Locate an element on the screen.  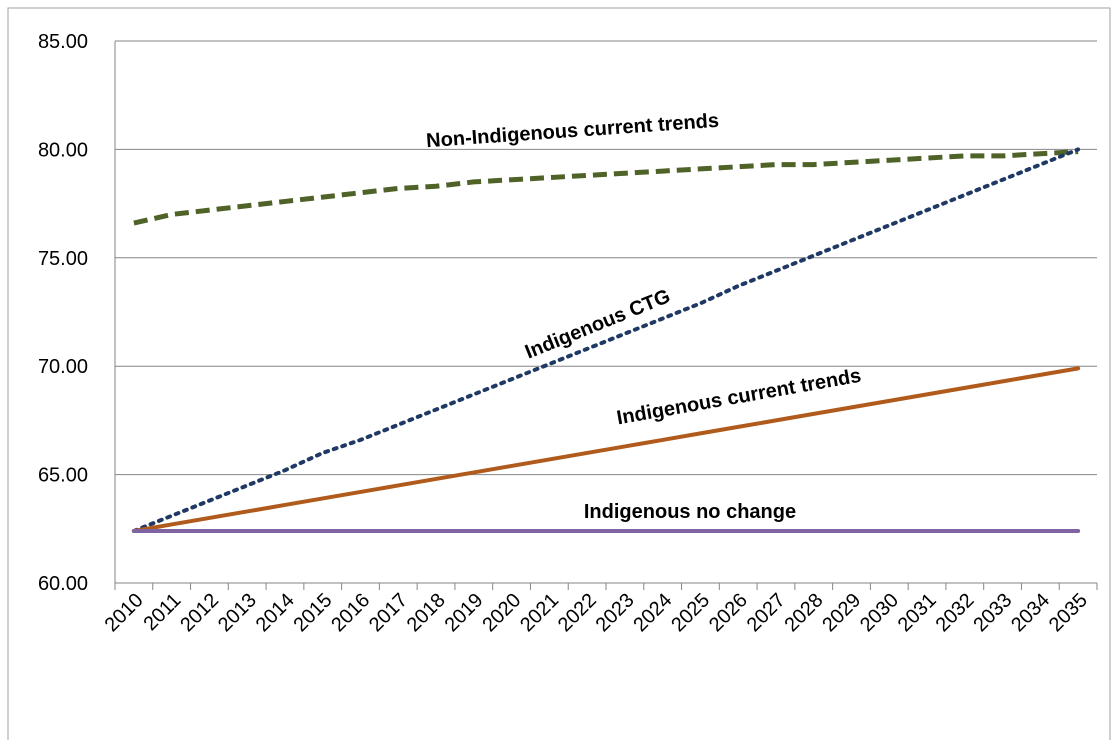
x-tick-label: 2026 is located at coordinates (728, 612).